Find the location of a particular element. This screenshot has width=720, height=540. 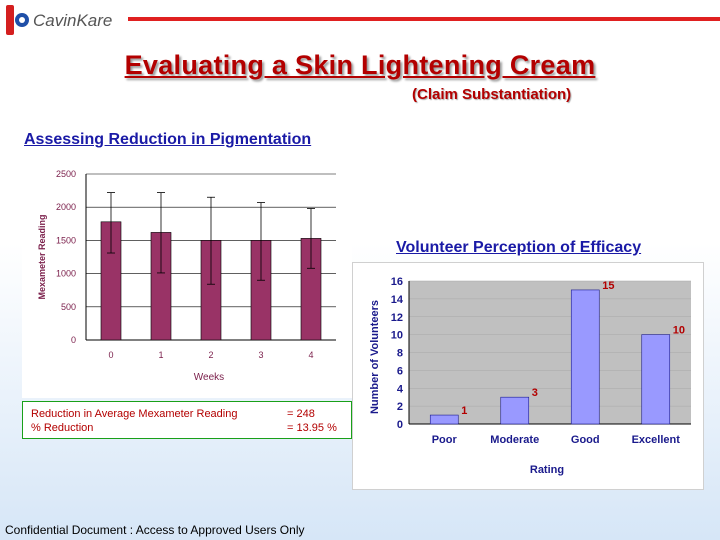

c2-ytick-label: 0 is located at coordinates (400, 425).